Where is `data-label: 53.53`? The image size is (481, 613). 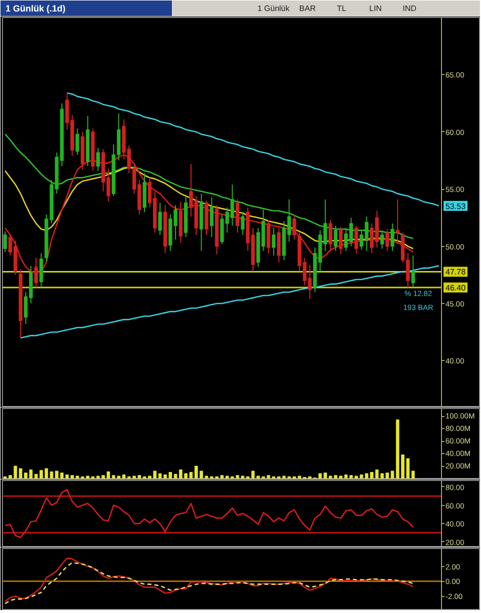
data-label: 53.53 is located at coordinates (456, 206).